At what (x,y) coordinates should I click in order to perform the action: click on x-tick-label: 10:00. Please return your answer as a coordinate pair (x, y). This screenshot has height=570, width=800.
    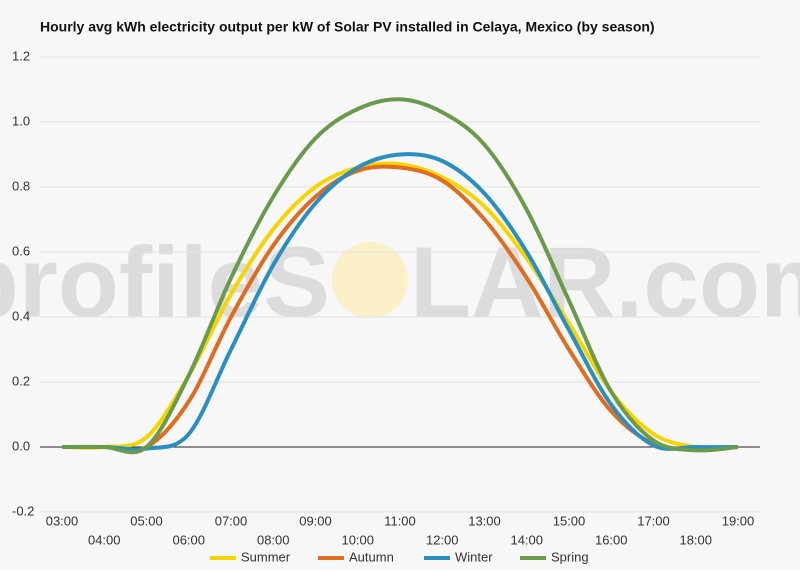
    Looking at the image, I should click on (357, 539).